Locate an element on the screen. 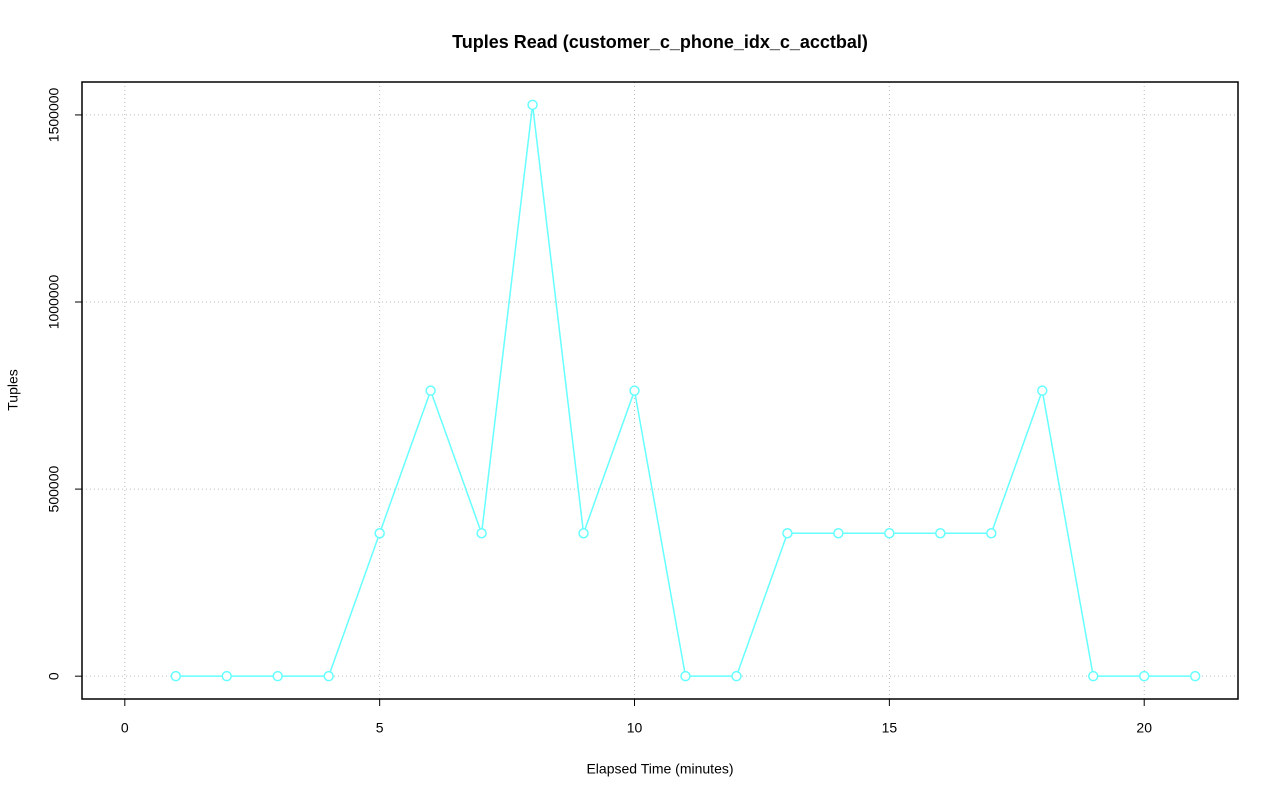 Image resolution: width=1280 pixels, height=801 pixels. x-tick-label: 20 is located at coordinates (1144, 728).